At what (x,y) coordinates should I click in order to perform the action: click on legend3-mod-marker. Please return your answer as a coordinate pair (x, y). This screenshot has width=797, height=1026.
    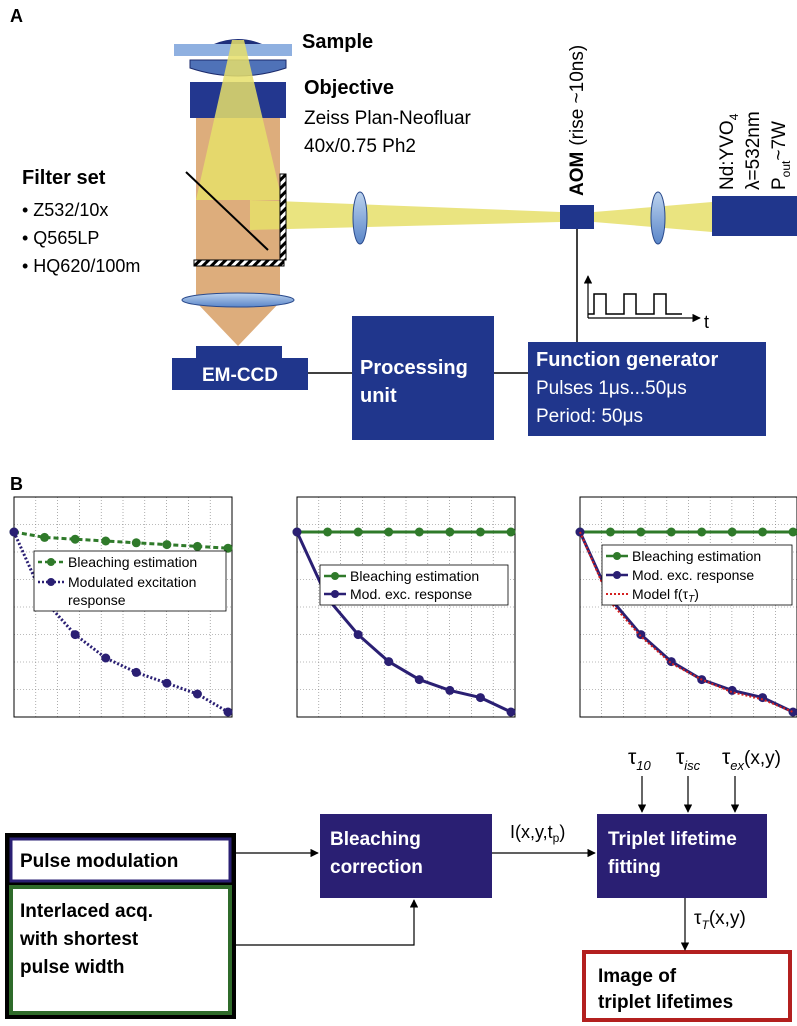
    Looking at the image, I should click on (617, 575).